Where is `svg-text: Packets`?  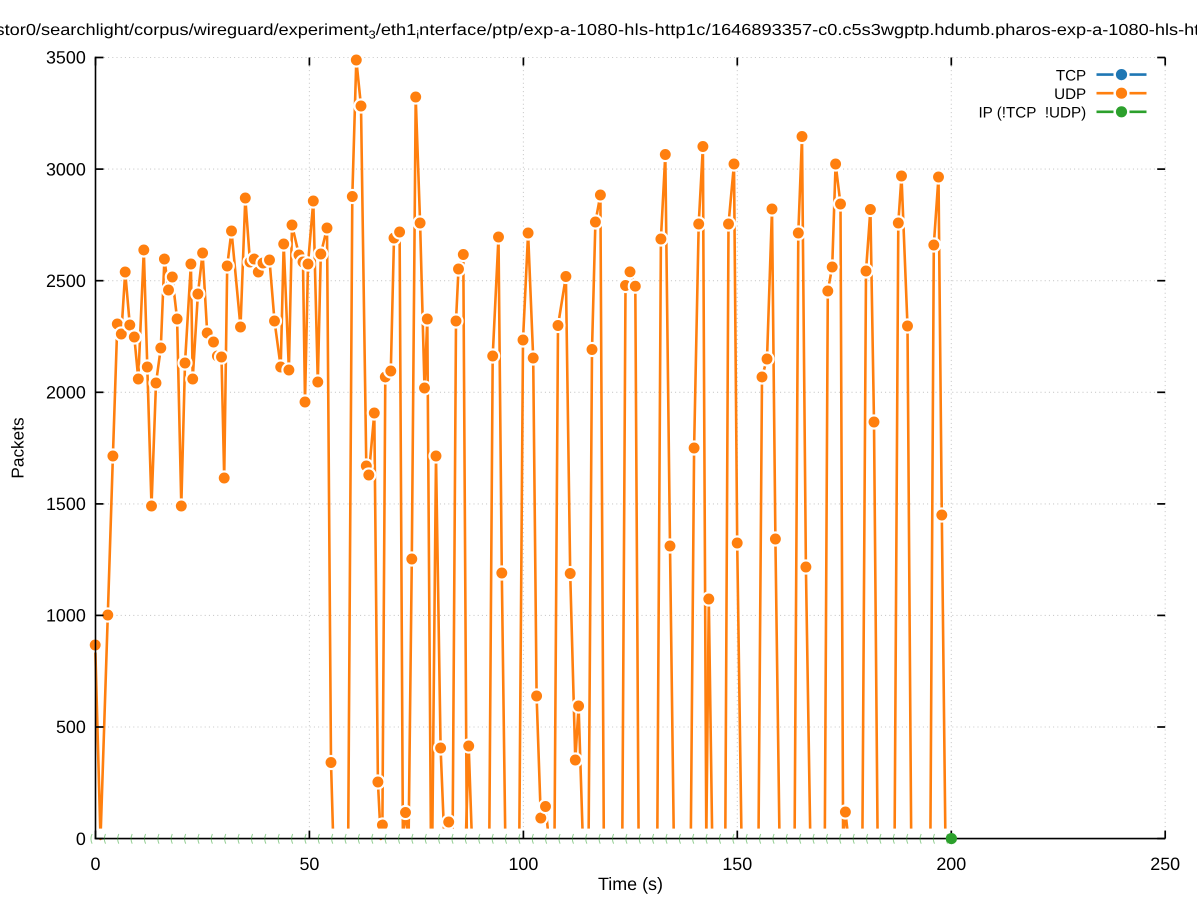
svg-text: Packets is located at coordinates (18, 447).